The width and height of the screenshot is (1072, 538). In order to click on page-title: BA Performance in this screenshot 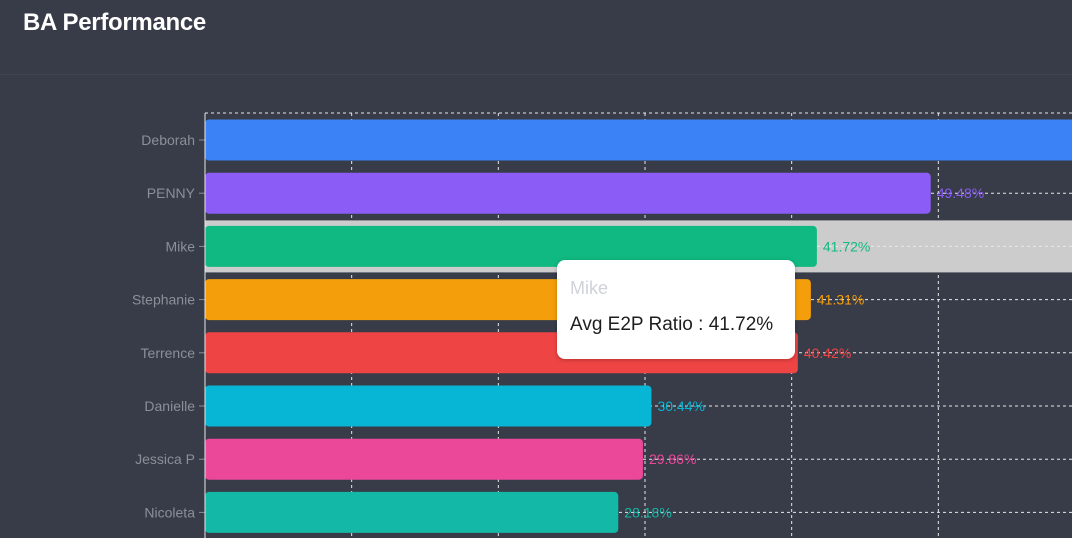, I will do `click(114, 22)`.